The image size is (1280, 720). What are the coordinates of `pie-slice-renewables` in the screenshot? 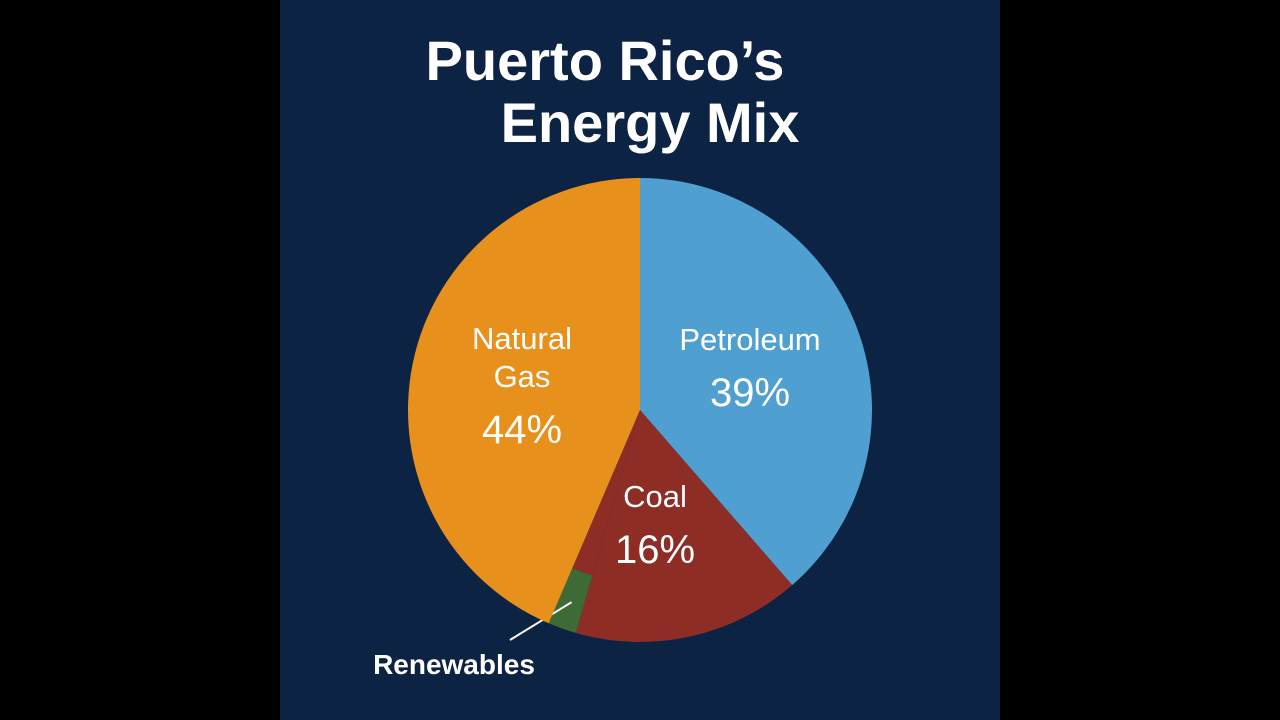 It's located at (570, 600).